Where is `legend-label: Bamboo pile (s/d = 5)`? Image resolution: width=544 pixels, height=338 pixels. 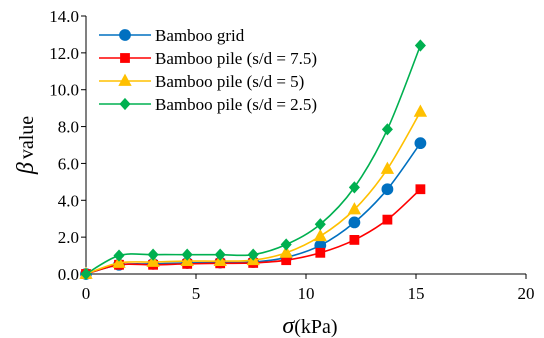 legend-label: Bamboo pile (s/d = 5) is located at coordinates (229, 81).